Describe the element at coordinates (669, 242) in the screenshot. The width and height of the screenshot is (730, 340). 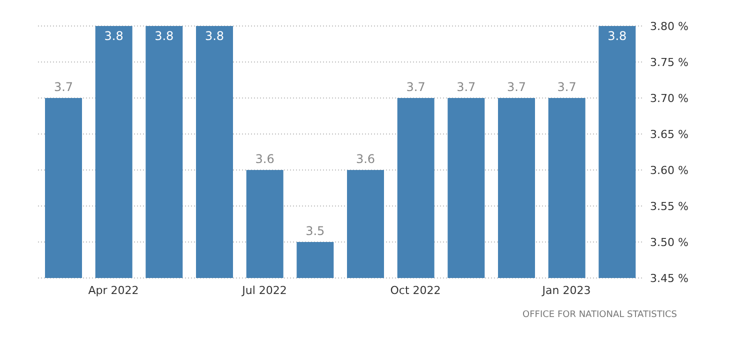
I see `y-tick-label: 3.50 %` at that location.